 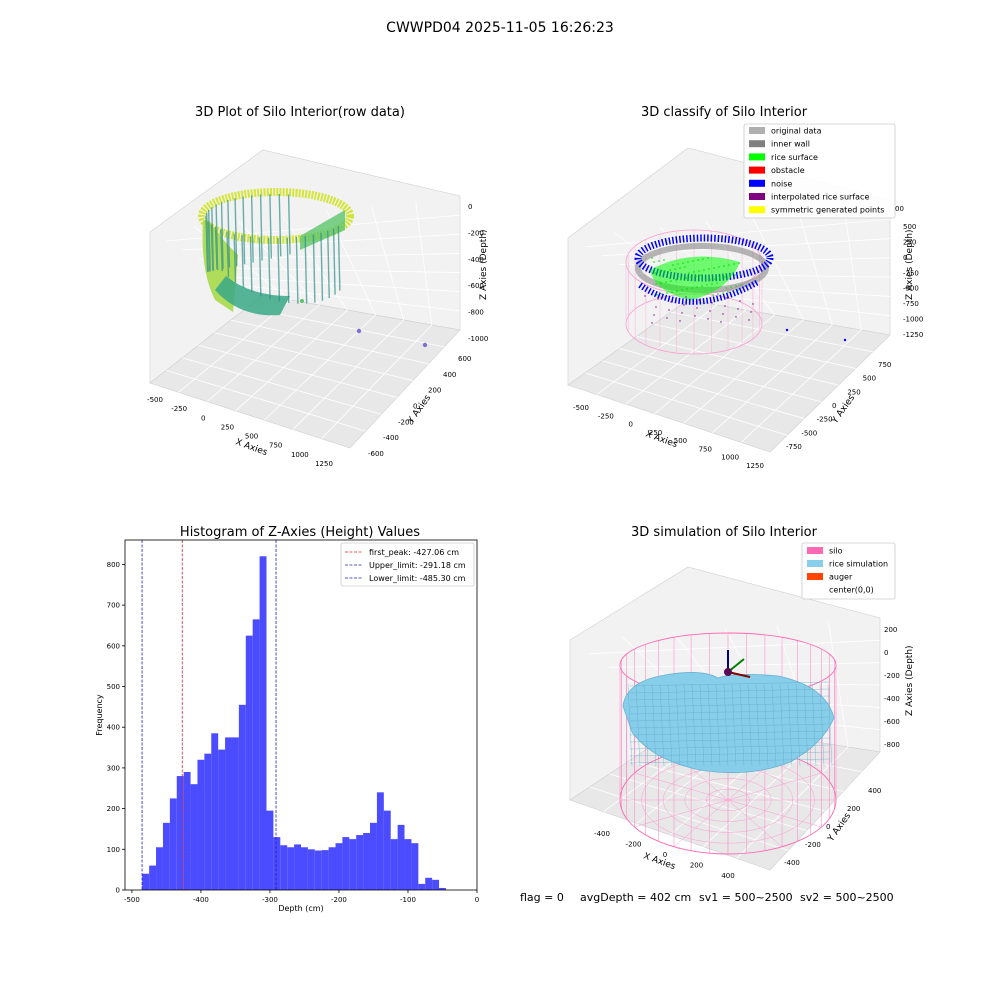 I want to click on cls-z-tick-label: -1000, so click(x=913, y=320).